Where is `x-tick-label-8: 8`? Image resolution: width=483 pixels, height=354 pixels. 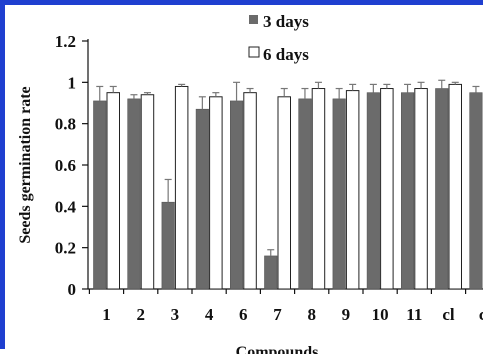
x-tick-label-8: 8 is located at coordinates (311, 314).